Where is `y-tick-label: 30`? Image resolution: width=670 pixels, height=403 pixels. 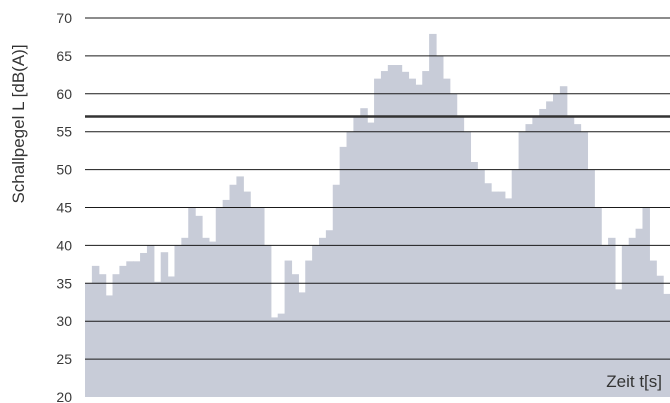 y-tick-label: 30 is located at coordinates (64, 321).